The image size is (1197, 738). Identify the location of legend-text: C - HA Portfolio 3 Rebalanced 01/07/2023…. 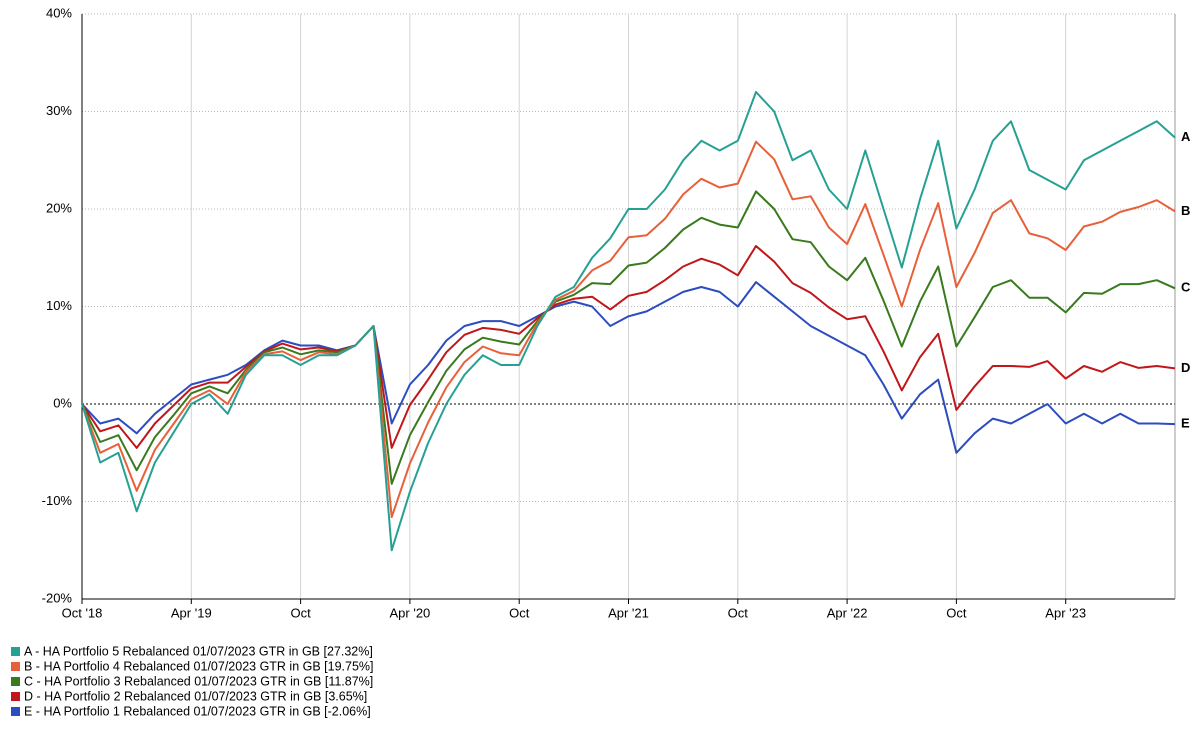
(198, 681).